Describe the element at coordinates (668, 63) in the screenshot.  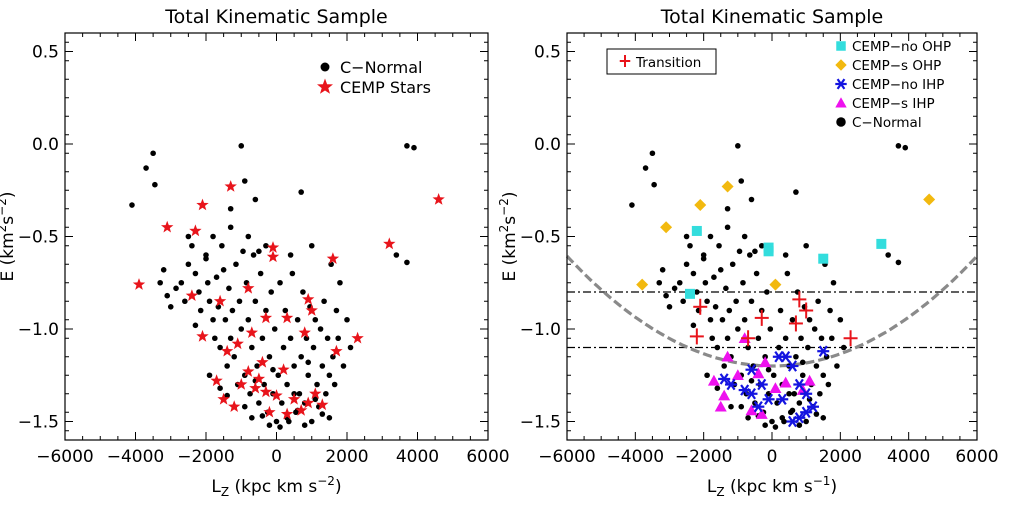
I see `legend-label: Transition` at that location.